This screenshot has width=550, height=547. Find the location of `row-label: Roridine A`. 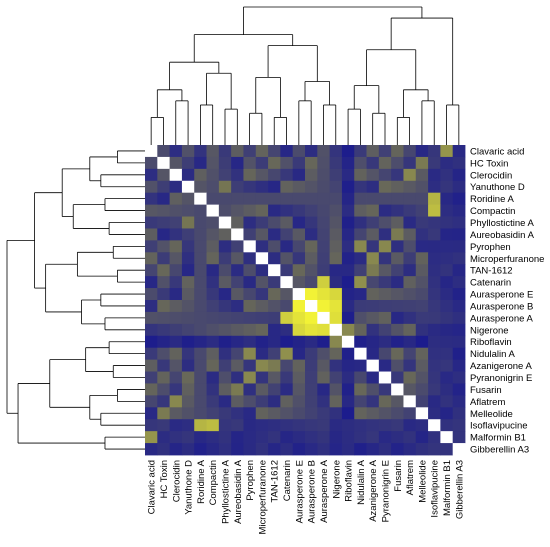

row-label: Roridine A is located at coordinates (492, 199).